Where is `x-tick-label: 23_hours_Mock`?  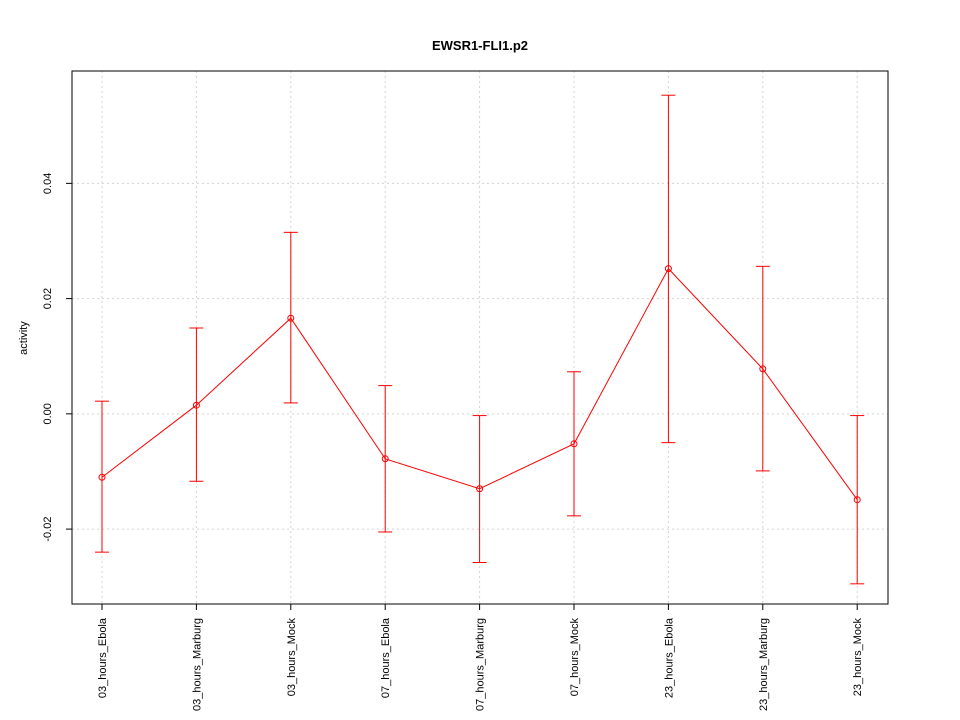
x-tick-label: 23_hours_Mock is located at coordinates (858, 657).